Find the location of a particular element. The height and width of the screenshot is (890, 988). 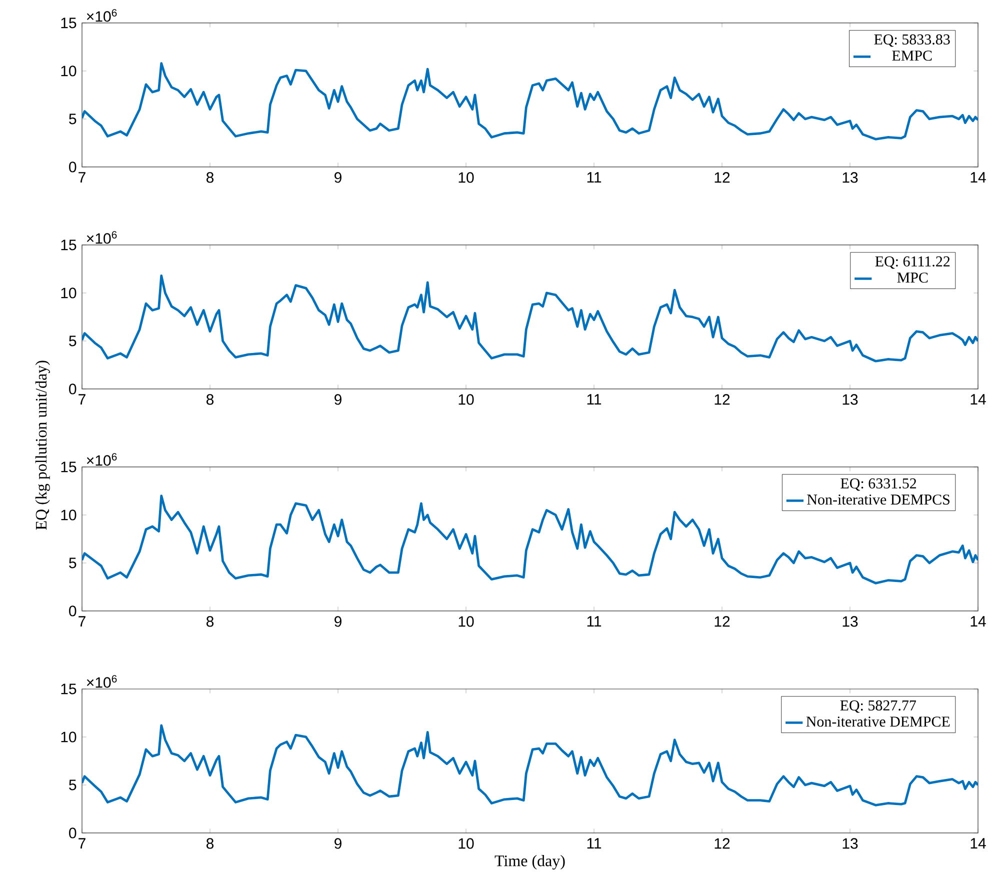

legend-label: Non-iterative DEMPCS is located at coordinates (878, 499).